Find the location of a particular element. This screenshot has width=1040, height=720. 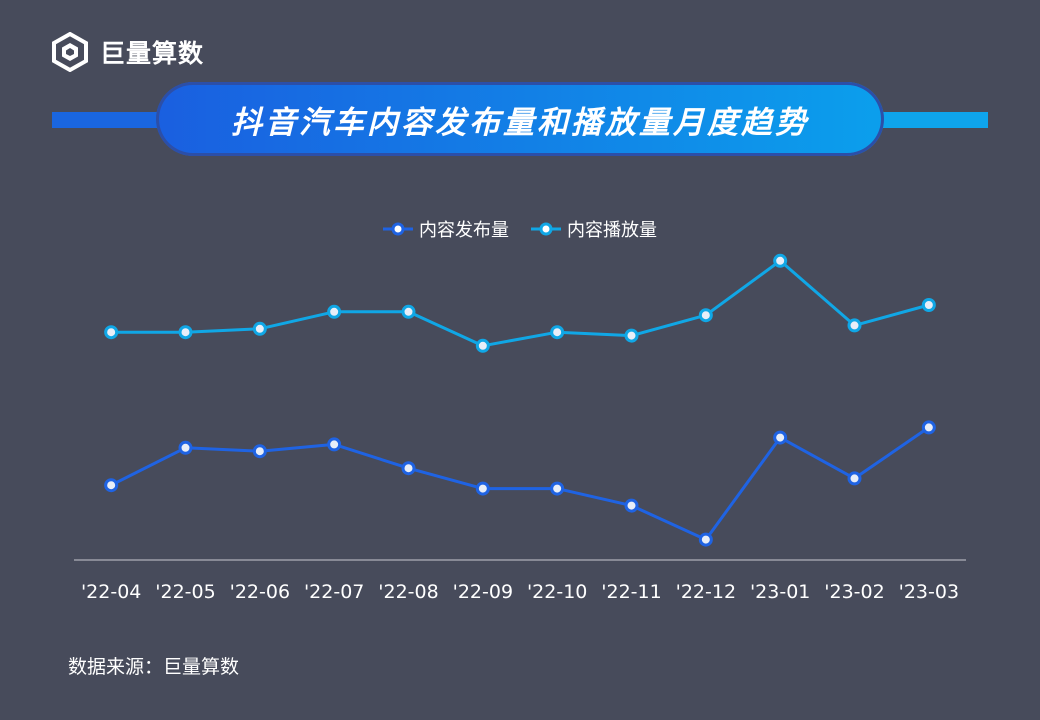

x-tick-label: '22-07 is located at coordinates (334, 592).